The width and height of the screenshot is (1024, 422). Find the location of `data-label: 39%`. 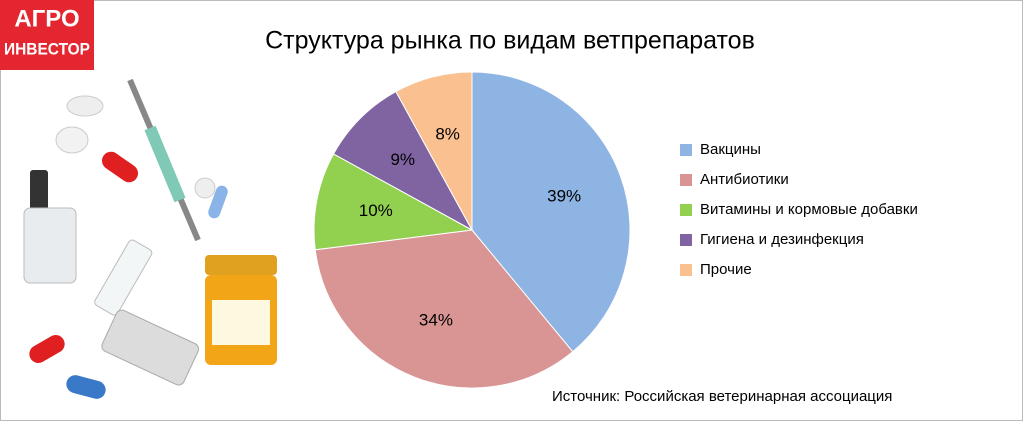

data-label: 39% is located at coordinates (564, 195).